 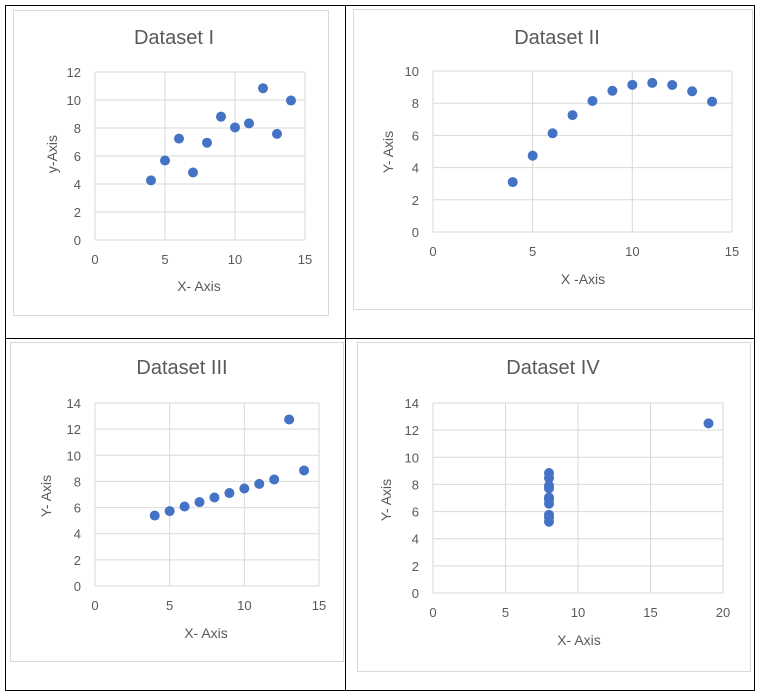 What do you see at coordinates (557, 38) in the screenshot?
I see `chart-title: Dataset II` at bounding box center [557, 38].